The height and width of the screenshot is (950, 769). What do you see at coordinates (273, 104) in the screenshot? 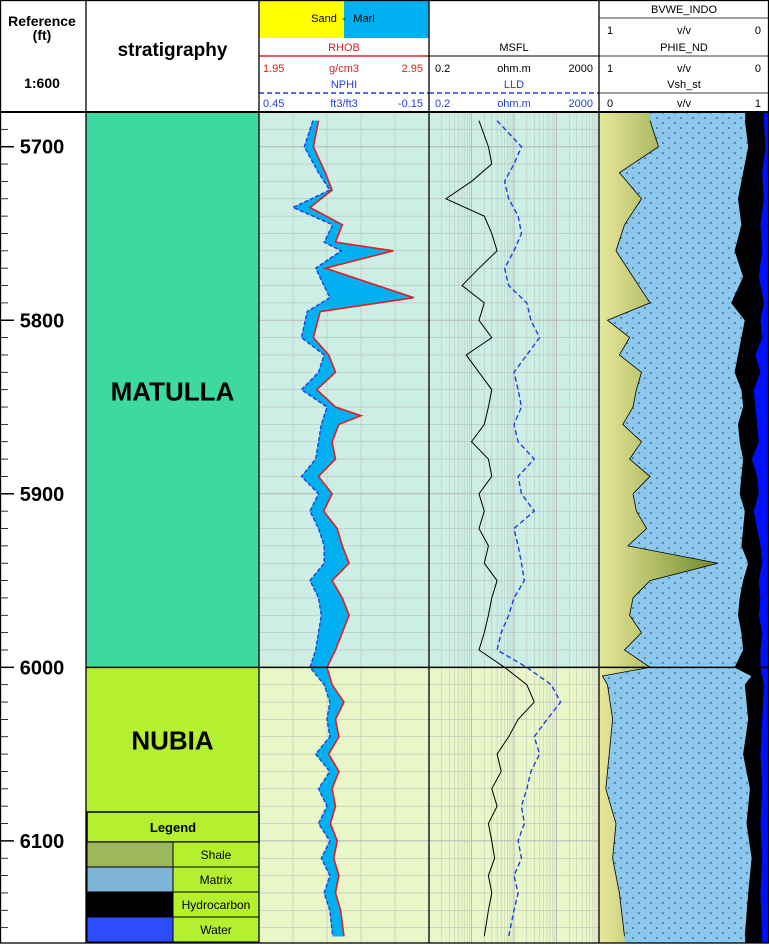
I see `nphi-left: 0.45` at bounding box center [273, 104].